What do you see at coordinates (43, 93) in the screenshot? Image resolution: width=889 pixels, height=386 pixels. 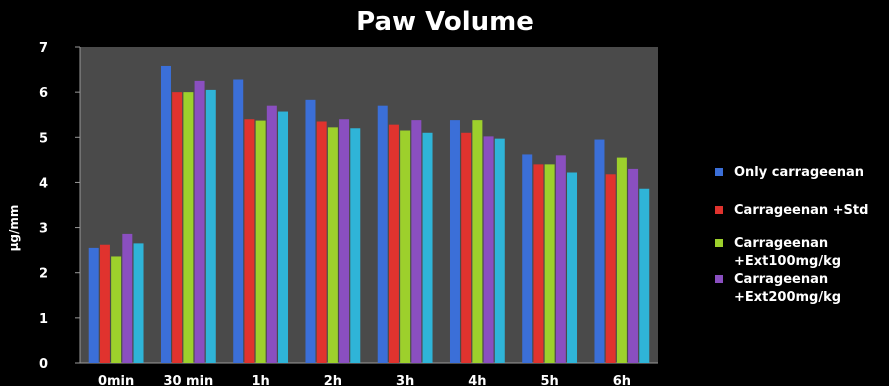 I see `y-tick-label: 6` at bounding box center [43, 93].